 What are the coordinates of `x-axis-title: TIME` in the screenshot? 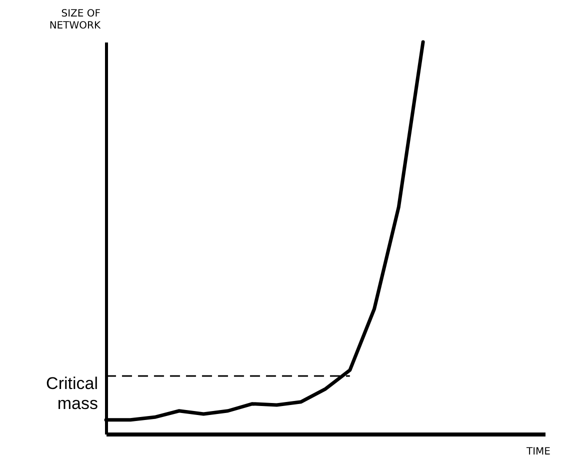 It's located at (537, 452).